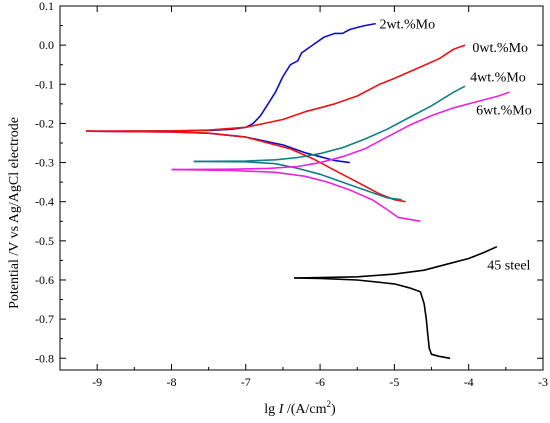 This screenshot has width=550, height=423. Describe the element at coordinates (97, 382) in the screenshot. I see `x-tick-label: -9` at that location.